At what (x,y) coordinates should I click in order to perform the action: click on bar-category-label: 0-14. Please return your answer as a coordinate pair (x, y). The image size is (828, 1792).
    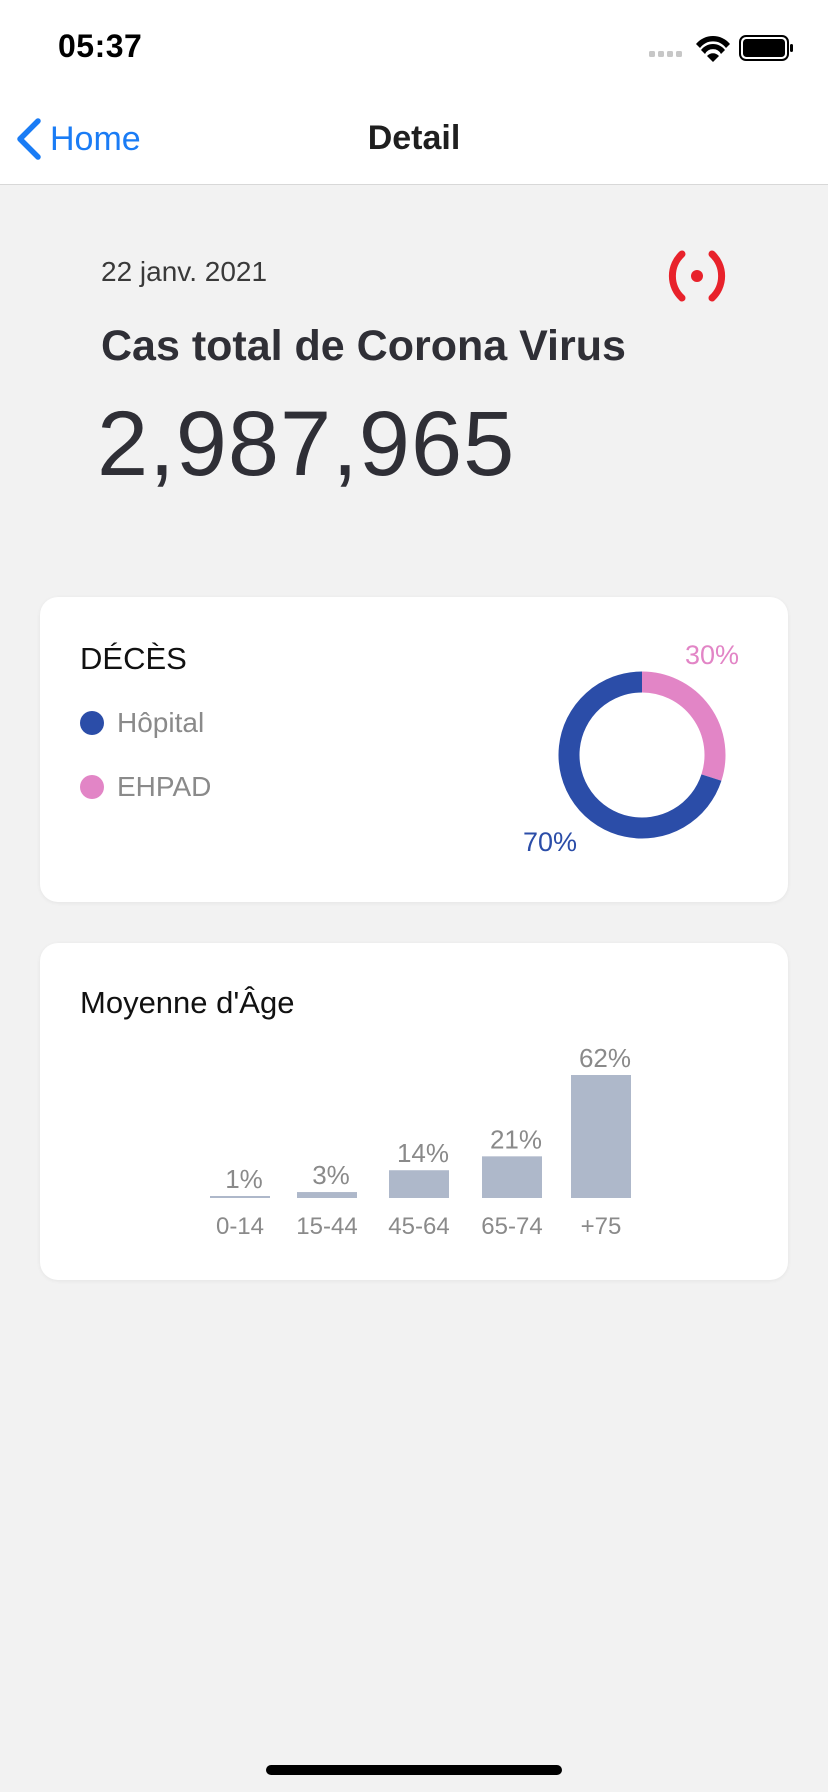
    Looking at the image, I should click on (240, 1226).